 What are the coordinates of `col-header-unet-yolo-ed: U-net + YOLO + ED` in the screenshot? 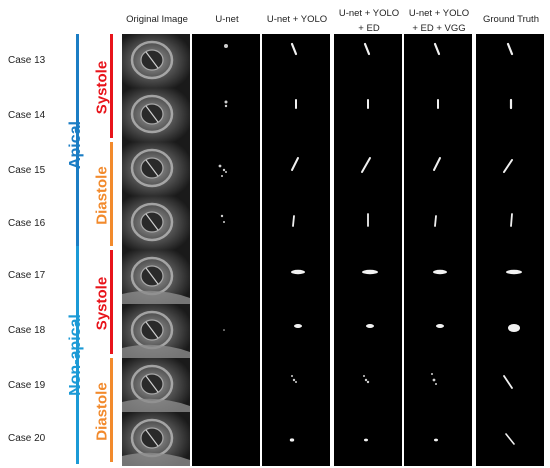 It's located at (369, 21).